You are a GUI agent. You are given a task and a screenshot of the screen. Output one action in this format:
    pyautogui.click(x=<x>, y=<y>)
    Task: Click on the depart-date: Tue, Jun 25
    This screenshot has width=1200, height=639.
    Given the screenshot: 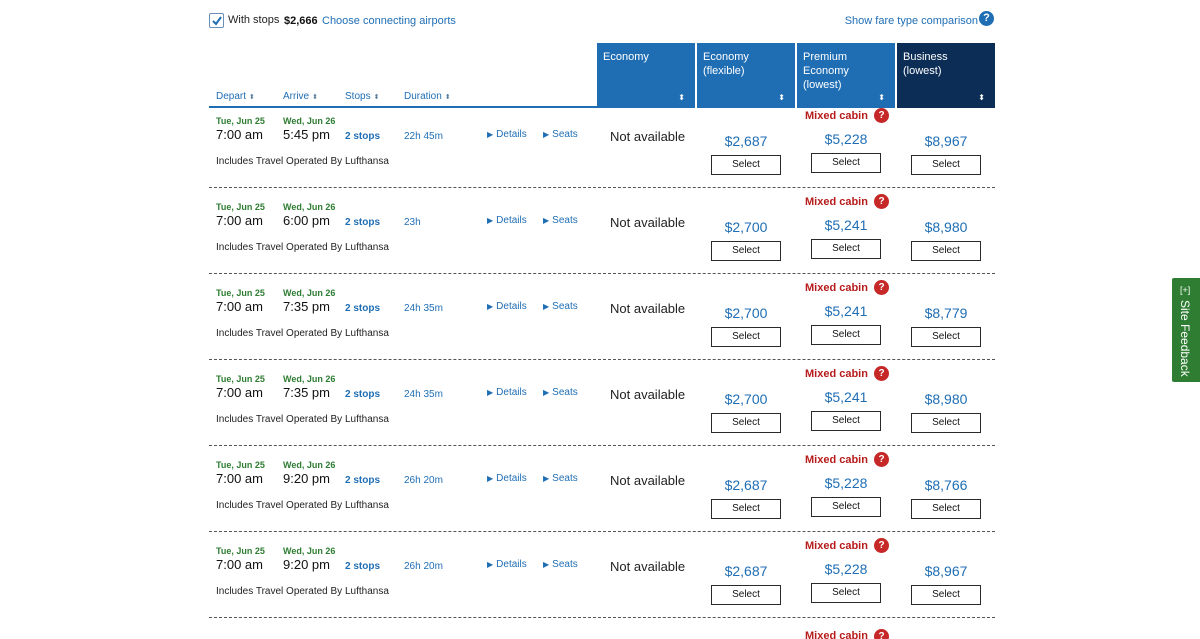 What is the action you would take?
    pyautogui.click(x=240, y=379)
    